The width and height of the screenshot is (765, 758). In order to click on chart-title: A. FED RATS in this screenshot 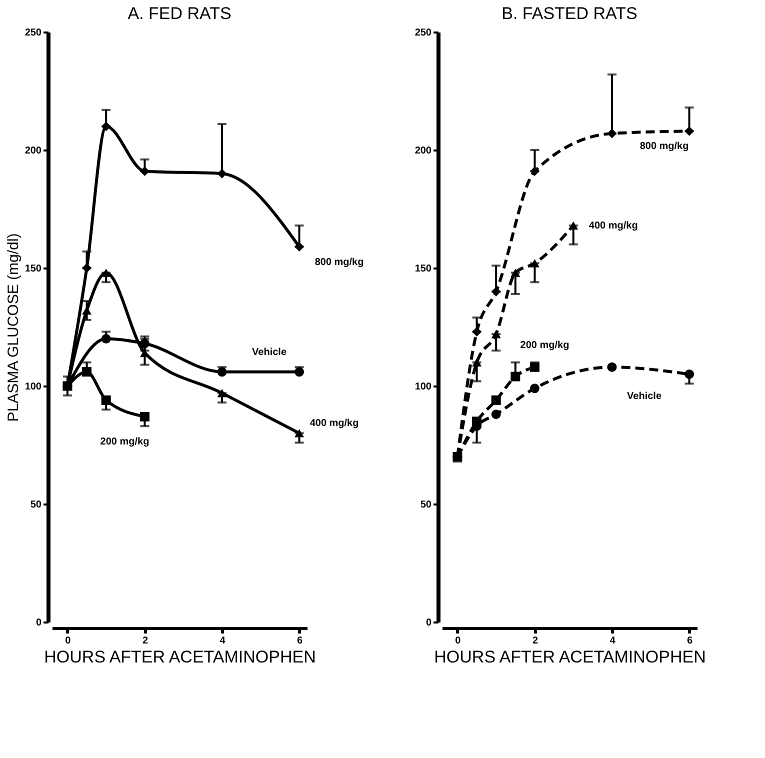, I will do `click(180, 13)`.